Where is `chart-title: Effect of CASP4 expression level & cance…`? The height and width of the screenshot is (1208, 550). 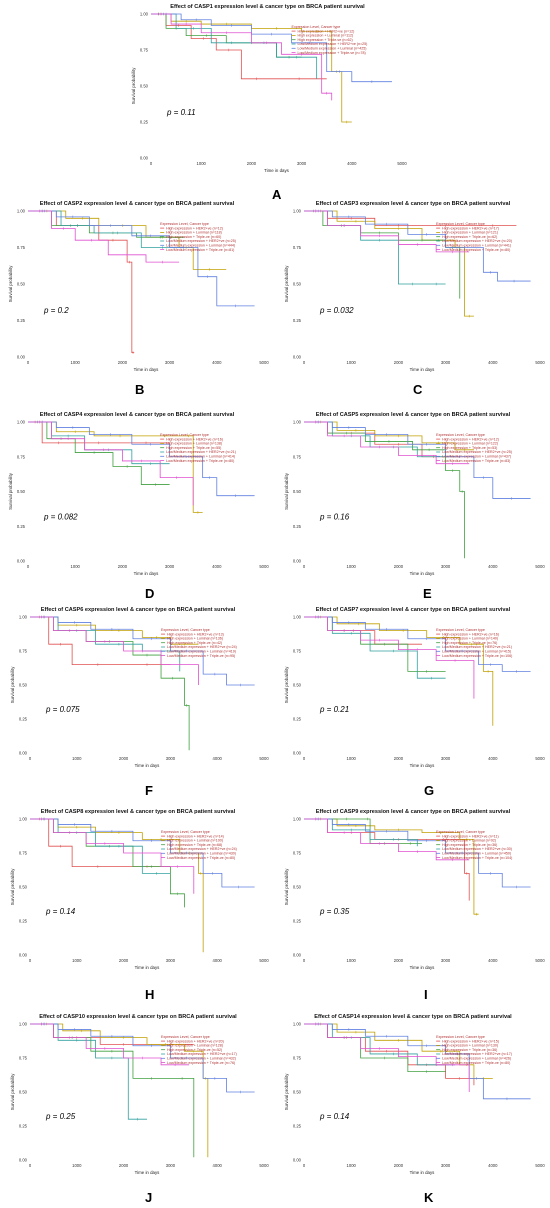
chart-title: Effect of CASP4 expression level & cance… is located at coordinates (137, 415).